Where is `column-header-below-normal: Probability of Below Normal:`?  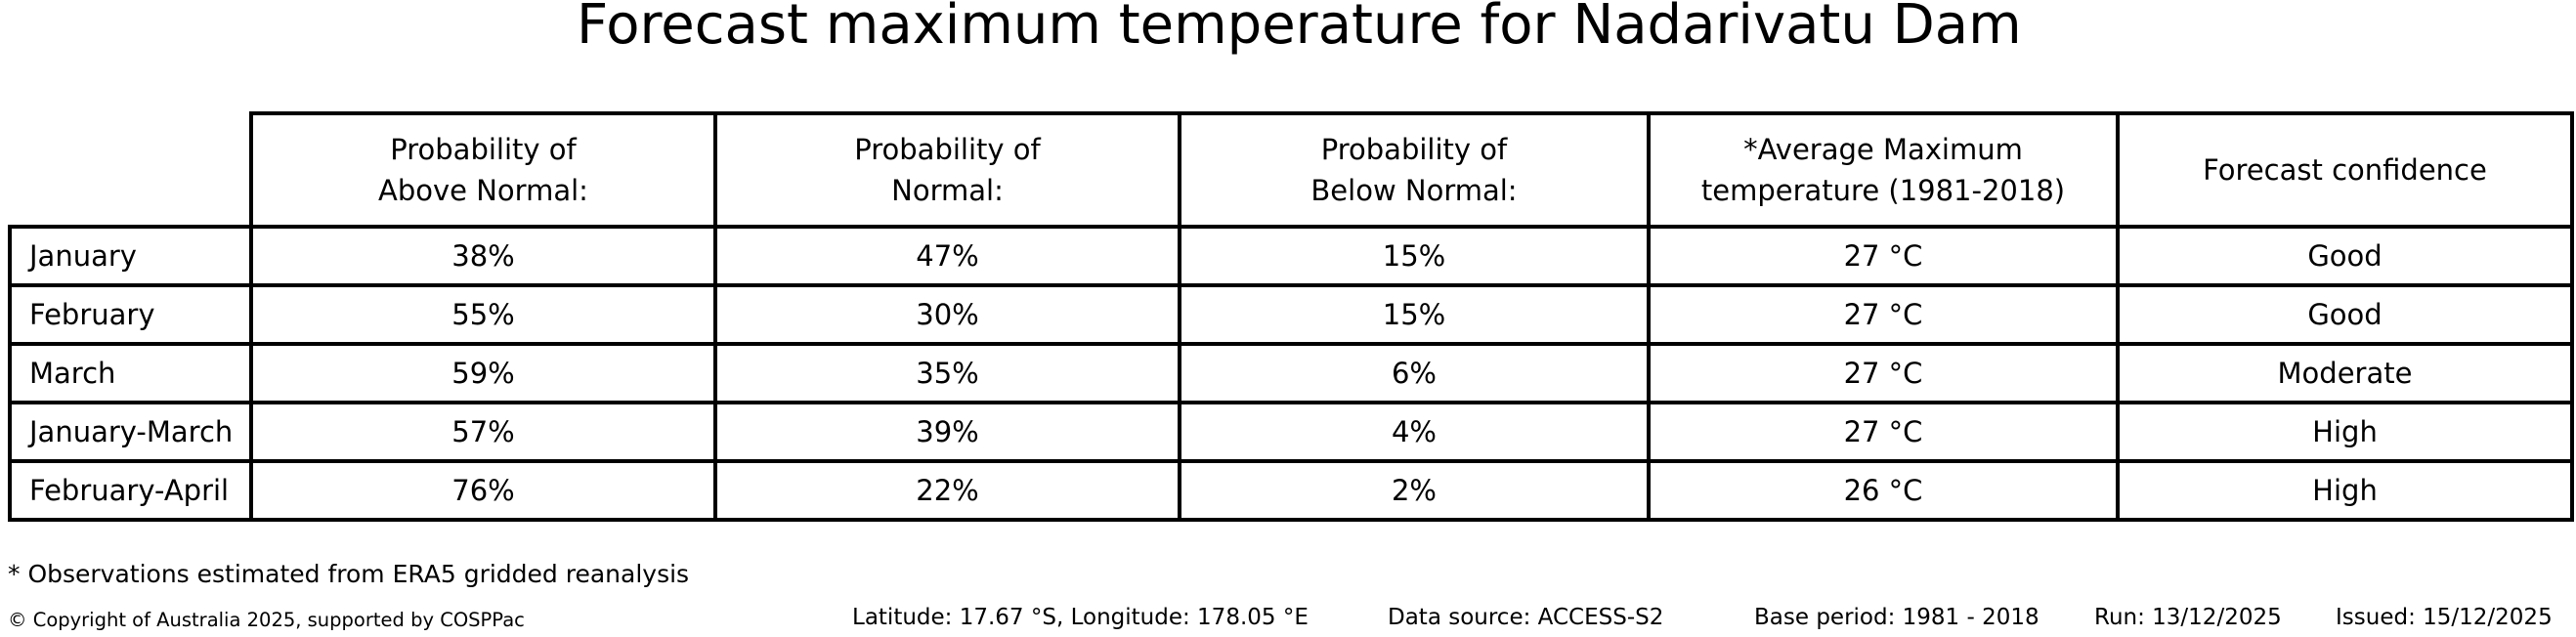 column-header-below-normal: Probability of Below Normal: is located at coordinates (1415, 170).